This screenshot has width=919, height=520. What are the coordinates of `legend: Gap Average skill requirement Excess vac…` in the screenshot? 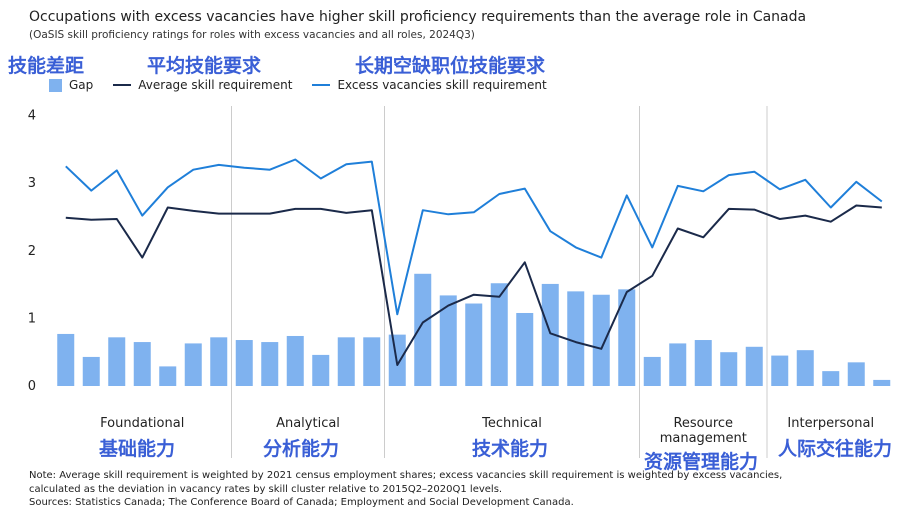 It's located at (308, 85).